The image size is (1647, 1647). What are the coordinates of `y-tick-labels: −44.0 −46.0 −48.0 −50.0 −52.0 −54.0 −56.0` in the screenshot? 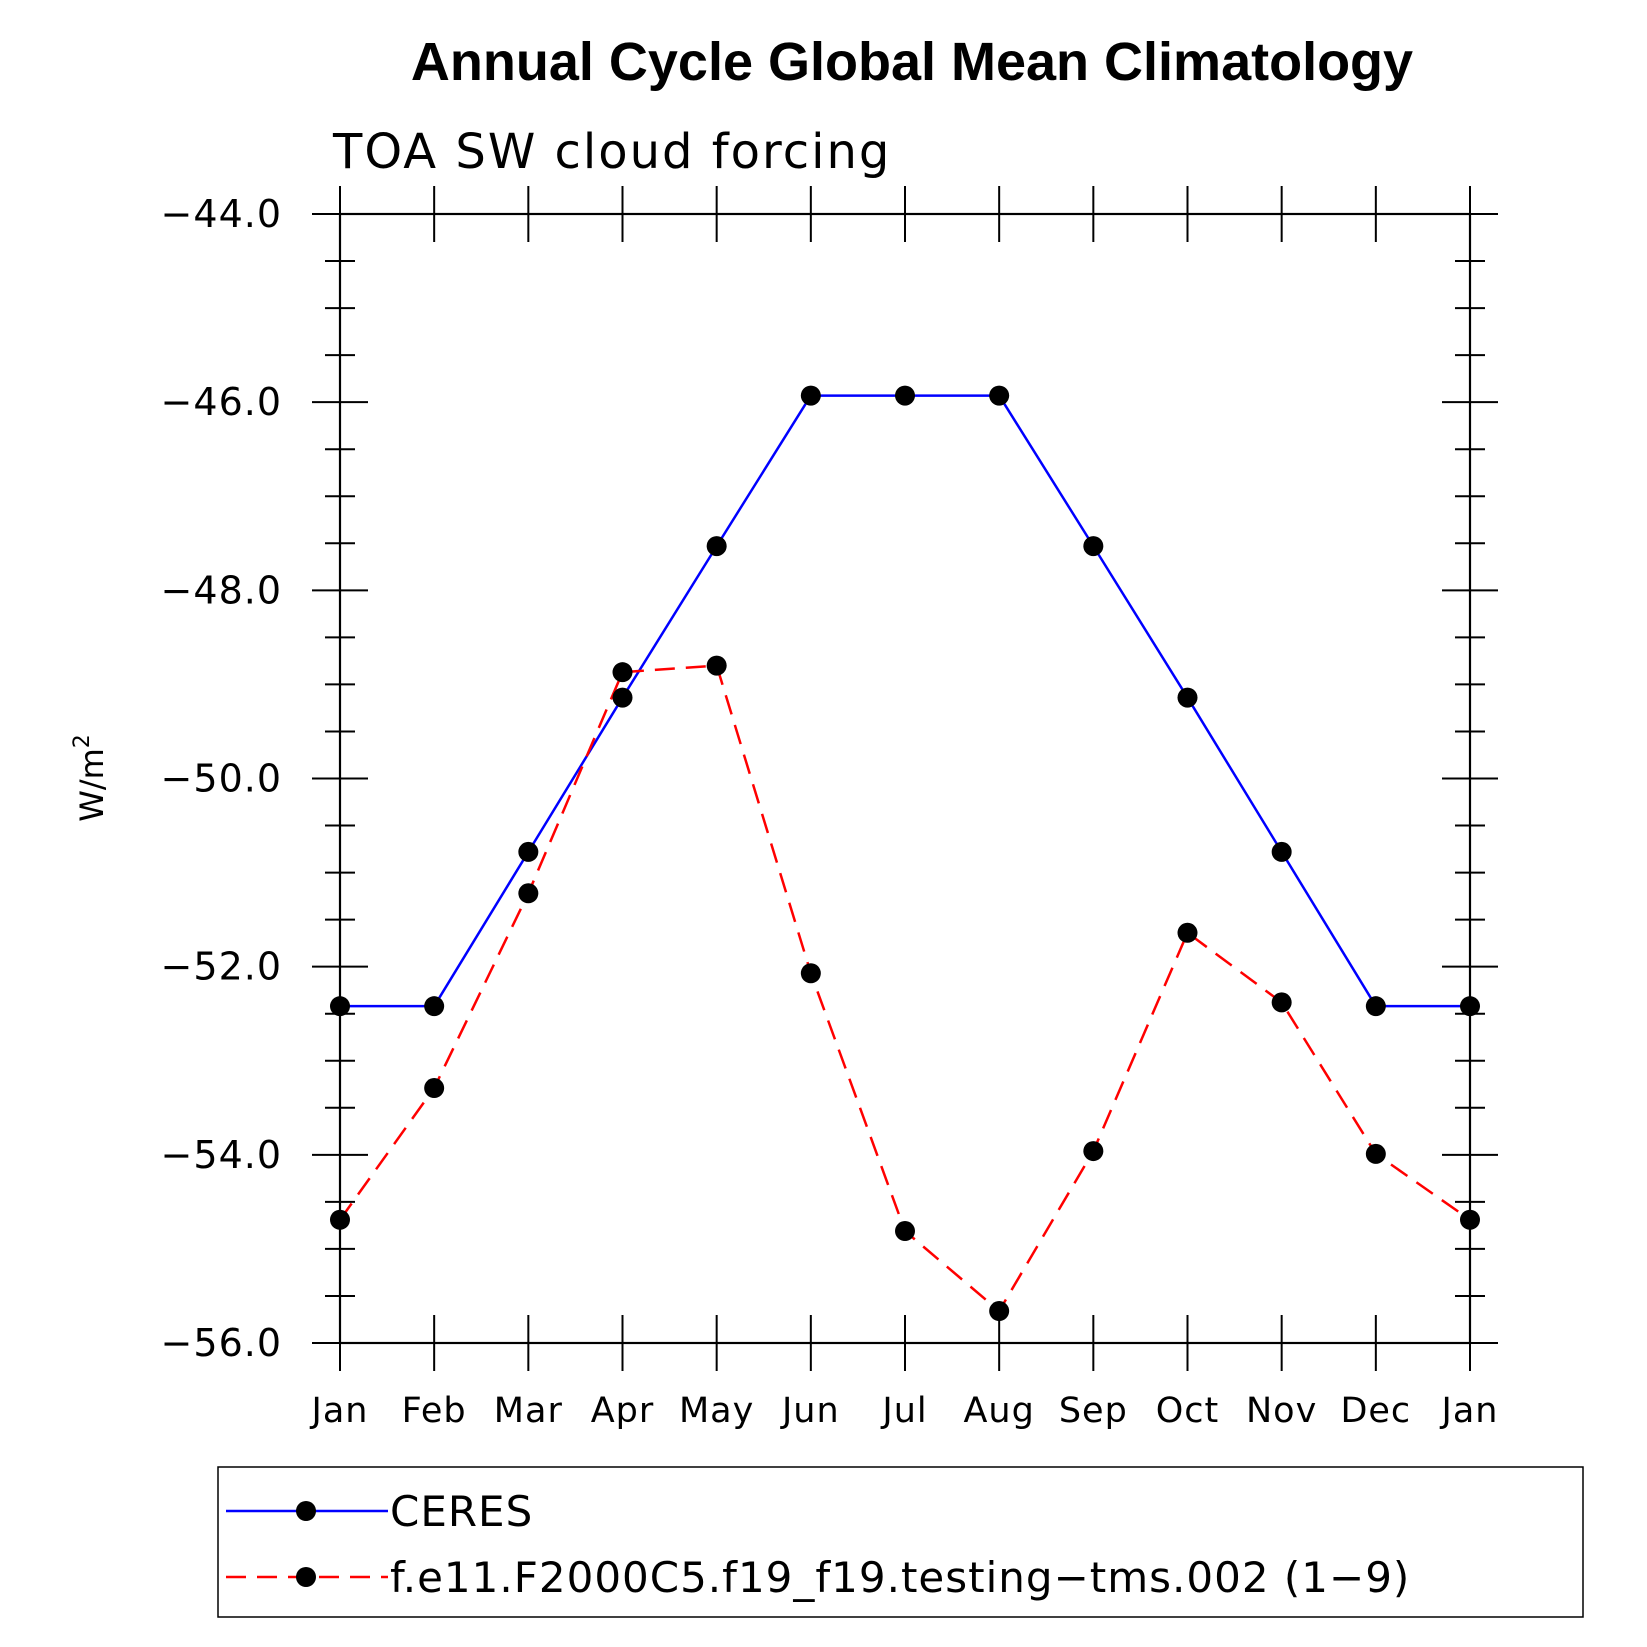 It's located at (221, 778).